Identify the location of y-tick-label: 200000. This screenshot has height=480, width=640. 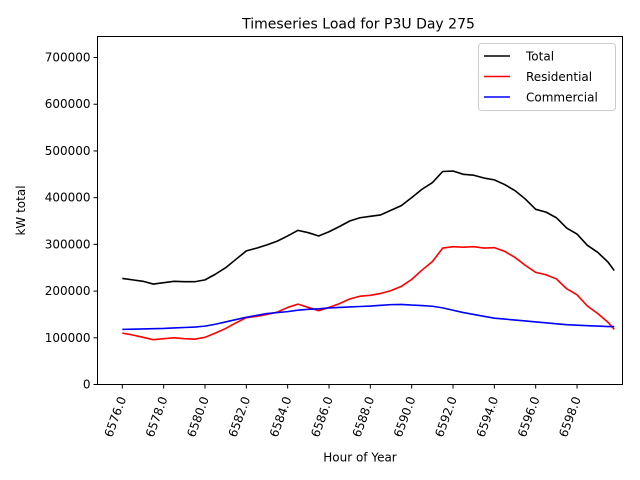
(68, 291).